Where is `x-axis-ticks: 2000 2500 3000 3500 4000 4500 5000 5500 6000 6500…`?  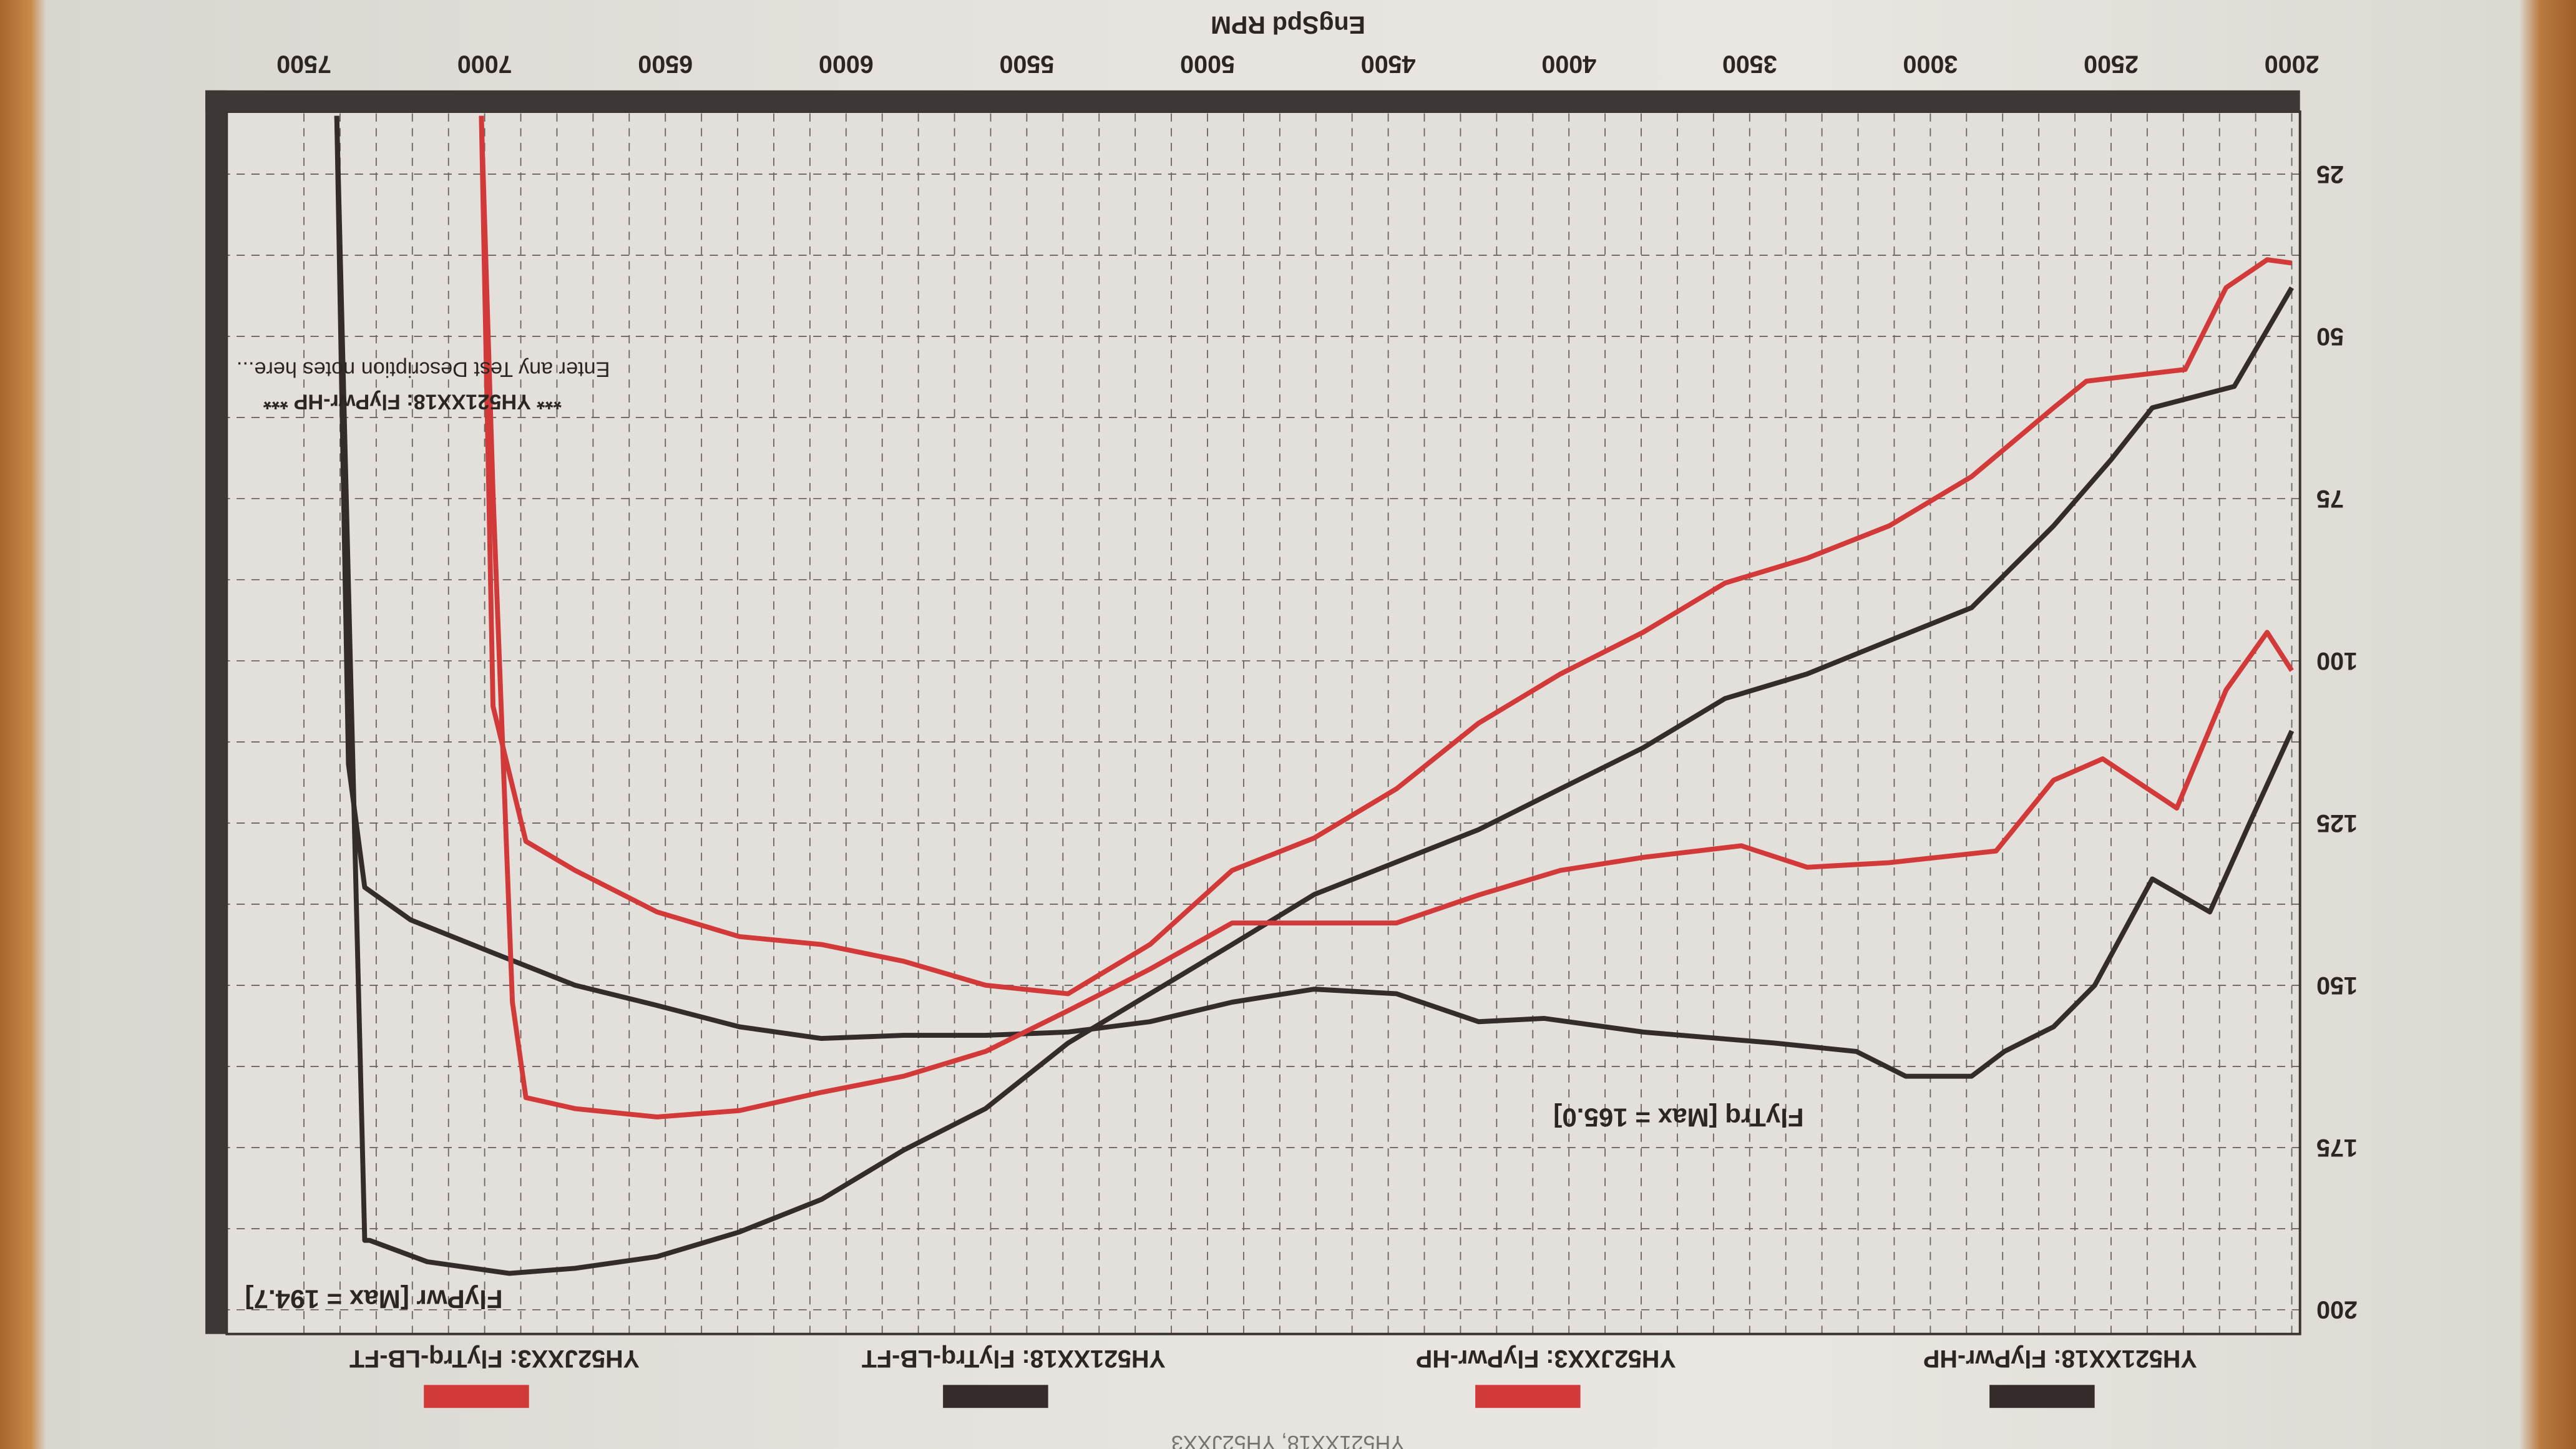
x-axis-ticks: 2000 2500 3000 3500 4000 4500 5000 5500 6000 6500… is located at coordinates (1297, 64).